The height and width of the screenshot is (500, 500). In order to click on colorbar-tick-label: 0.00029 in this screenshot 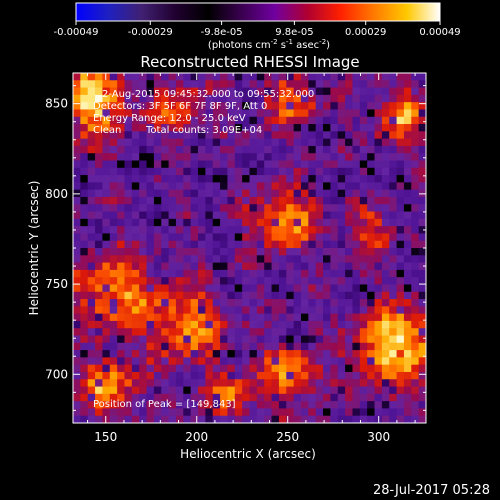, I will do `click(365, 32)`.